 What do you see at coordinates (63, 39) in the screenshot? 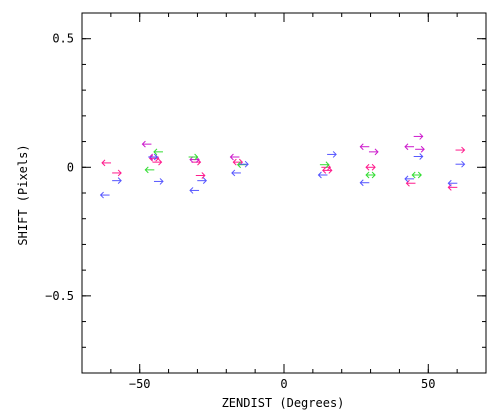
I see `y-tick-label: 0.5` at bounding box center [63, 39].